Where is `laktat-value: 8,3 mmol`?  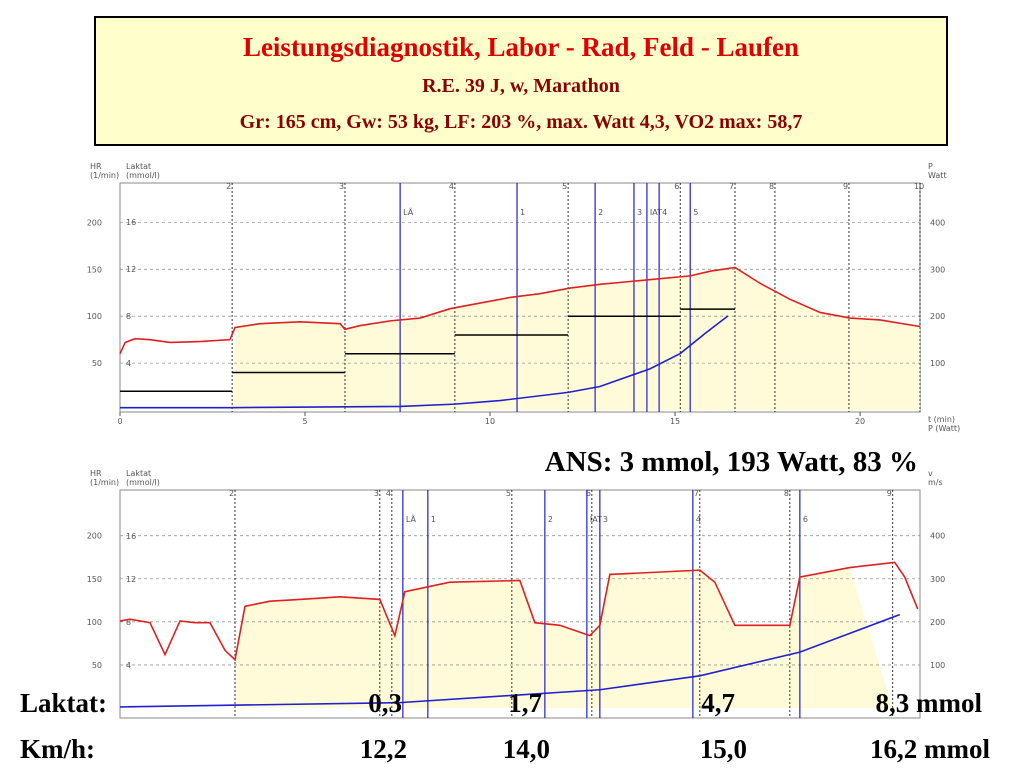
laktat-value: 8,3 mmol is located at coordinates (929, 703).